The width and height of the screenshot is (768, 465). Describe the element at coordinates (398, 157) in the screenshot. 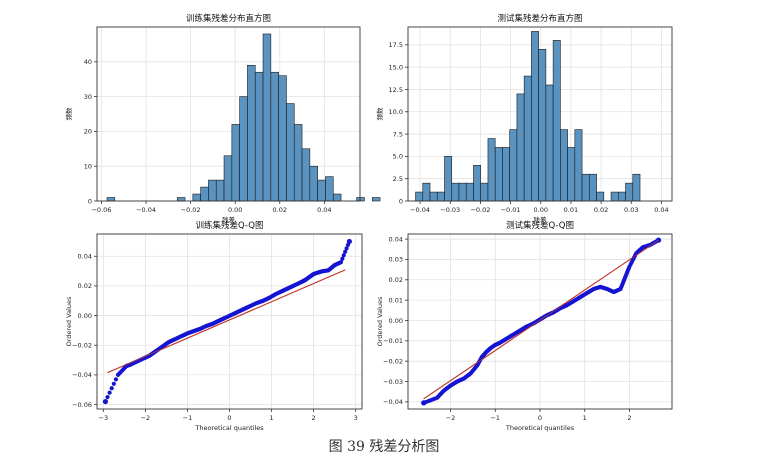

I see `y-tick-label: 5.0` at that location.